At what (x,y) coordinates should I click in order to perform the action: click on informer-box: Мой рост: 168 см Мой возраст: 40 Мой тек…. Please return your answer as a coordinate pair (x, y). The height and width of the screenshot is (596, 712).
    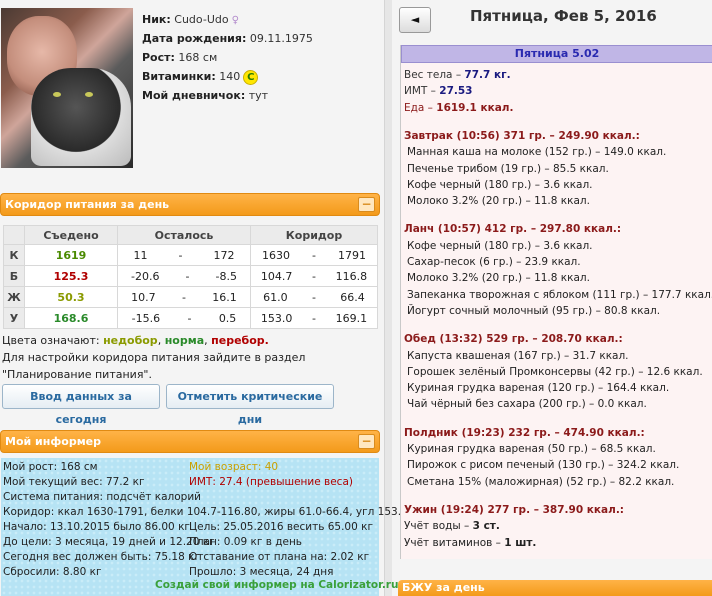
    Looking at the image, I should click on (221, 527).